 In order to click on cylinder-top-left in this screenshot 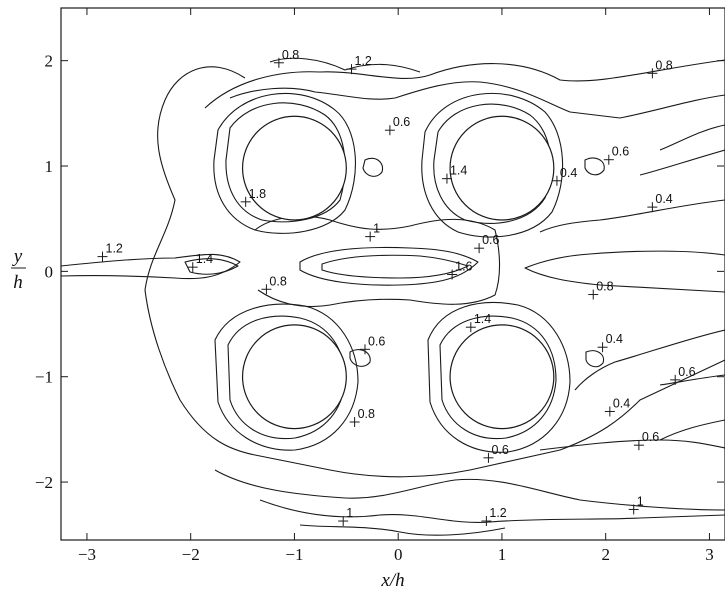, I will do `click(294, 168)`.